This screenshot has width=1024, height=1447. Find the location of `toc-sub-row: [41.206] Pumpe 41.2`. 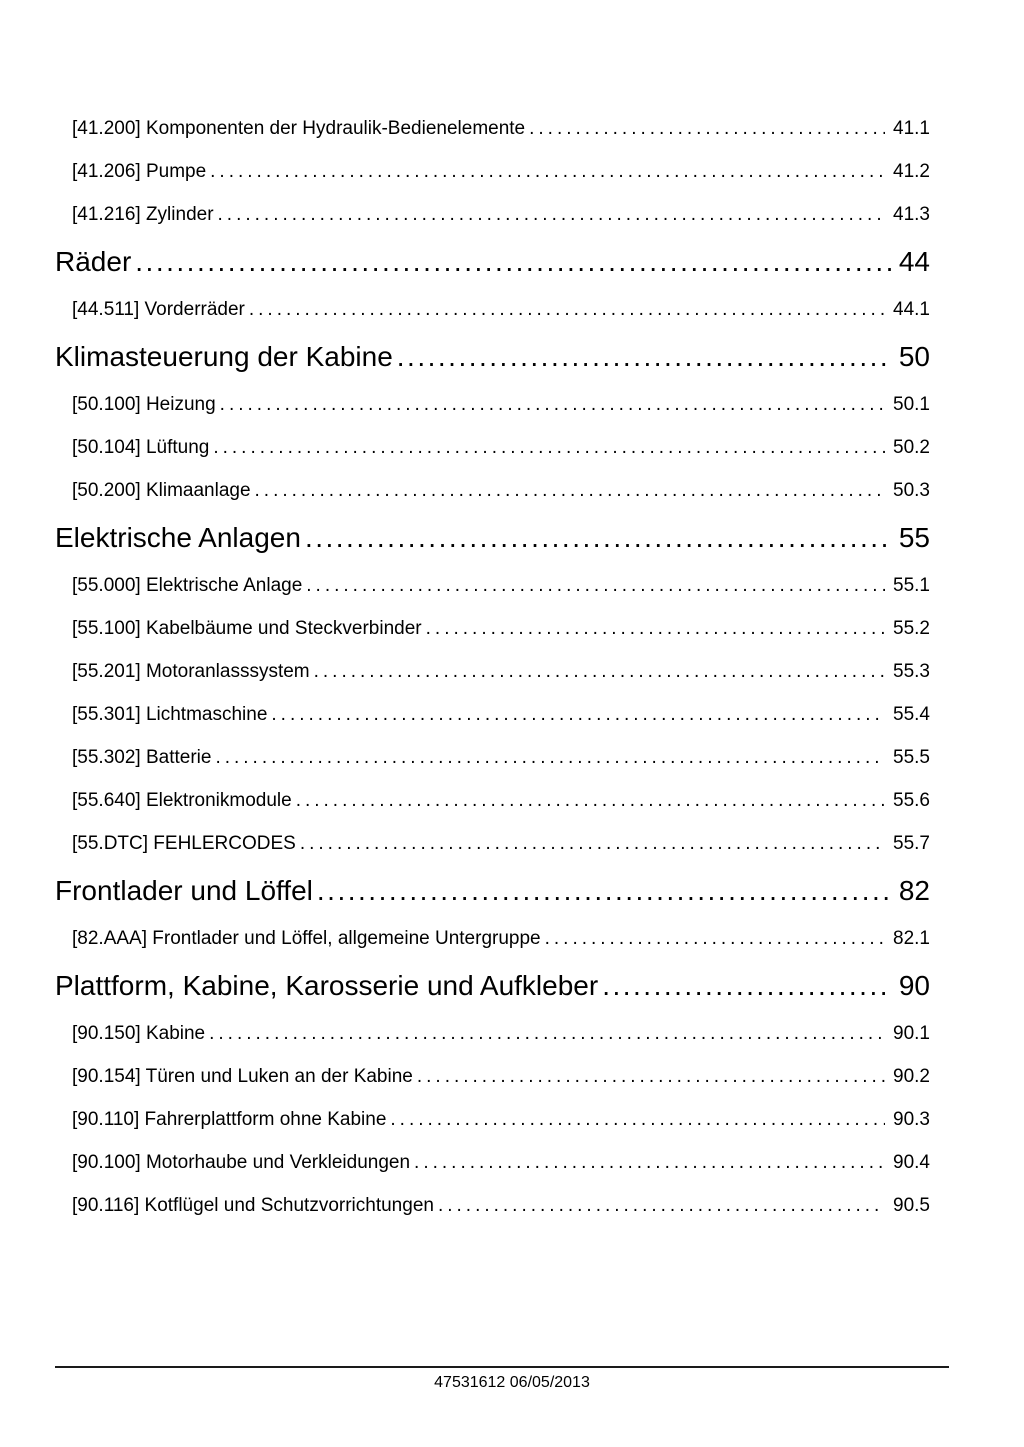

toc-sub-row: [41.206] Pumpe 41.2 is located at coordinates (492, 171).